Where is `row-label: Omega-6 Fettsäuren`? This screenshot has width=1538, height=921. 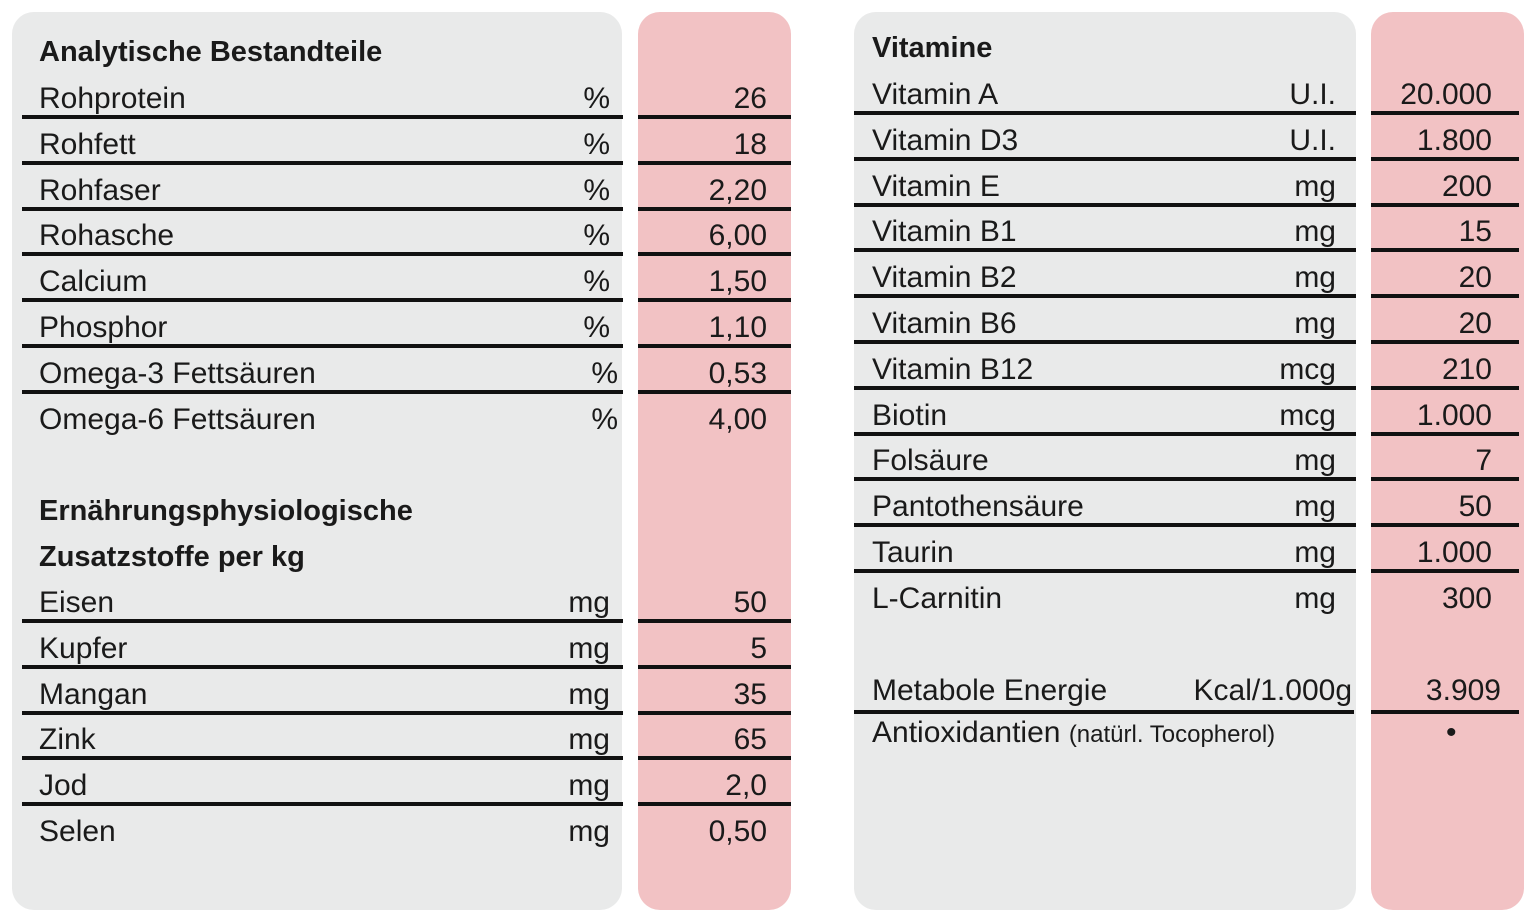
row-label: Omega-6 Fettsäuren is located at coordinates (177, 419).